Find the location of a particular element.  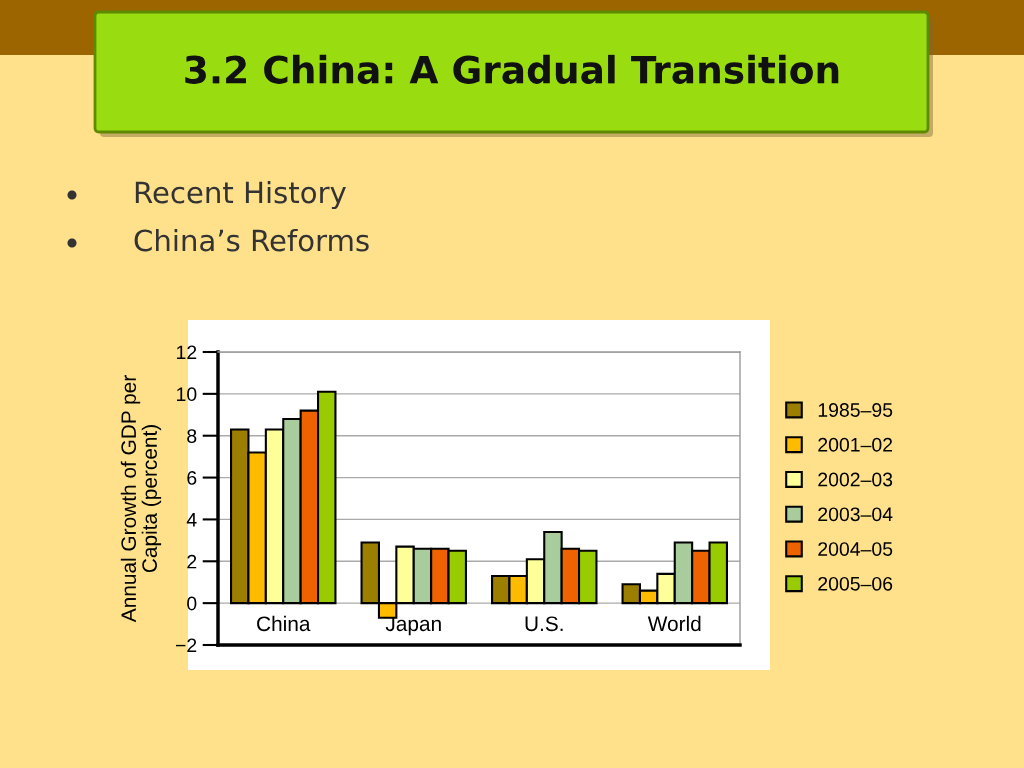

y-axis-title: Annual Growth of GDP per Capita (percent) is located at coordinates (141, 499).